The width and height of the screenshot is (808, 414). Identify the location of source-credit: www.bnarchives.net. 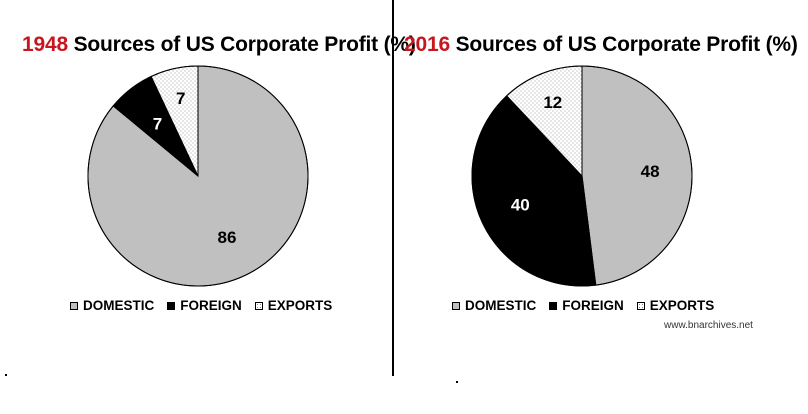
(708, 325).